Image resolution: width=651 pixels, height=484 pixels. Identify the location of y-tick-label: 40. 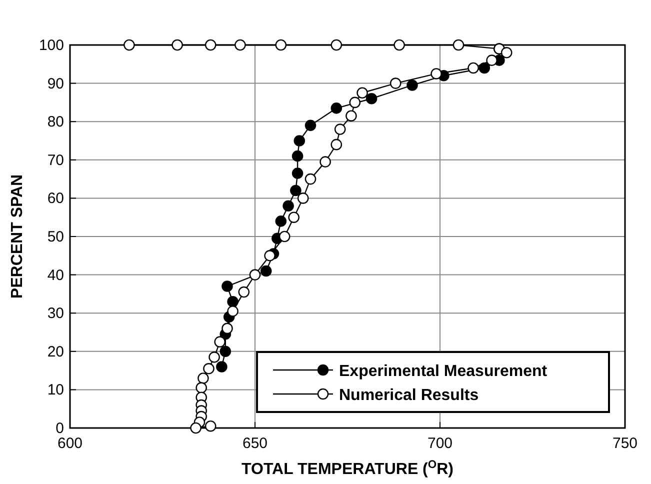
(55, 275).